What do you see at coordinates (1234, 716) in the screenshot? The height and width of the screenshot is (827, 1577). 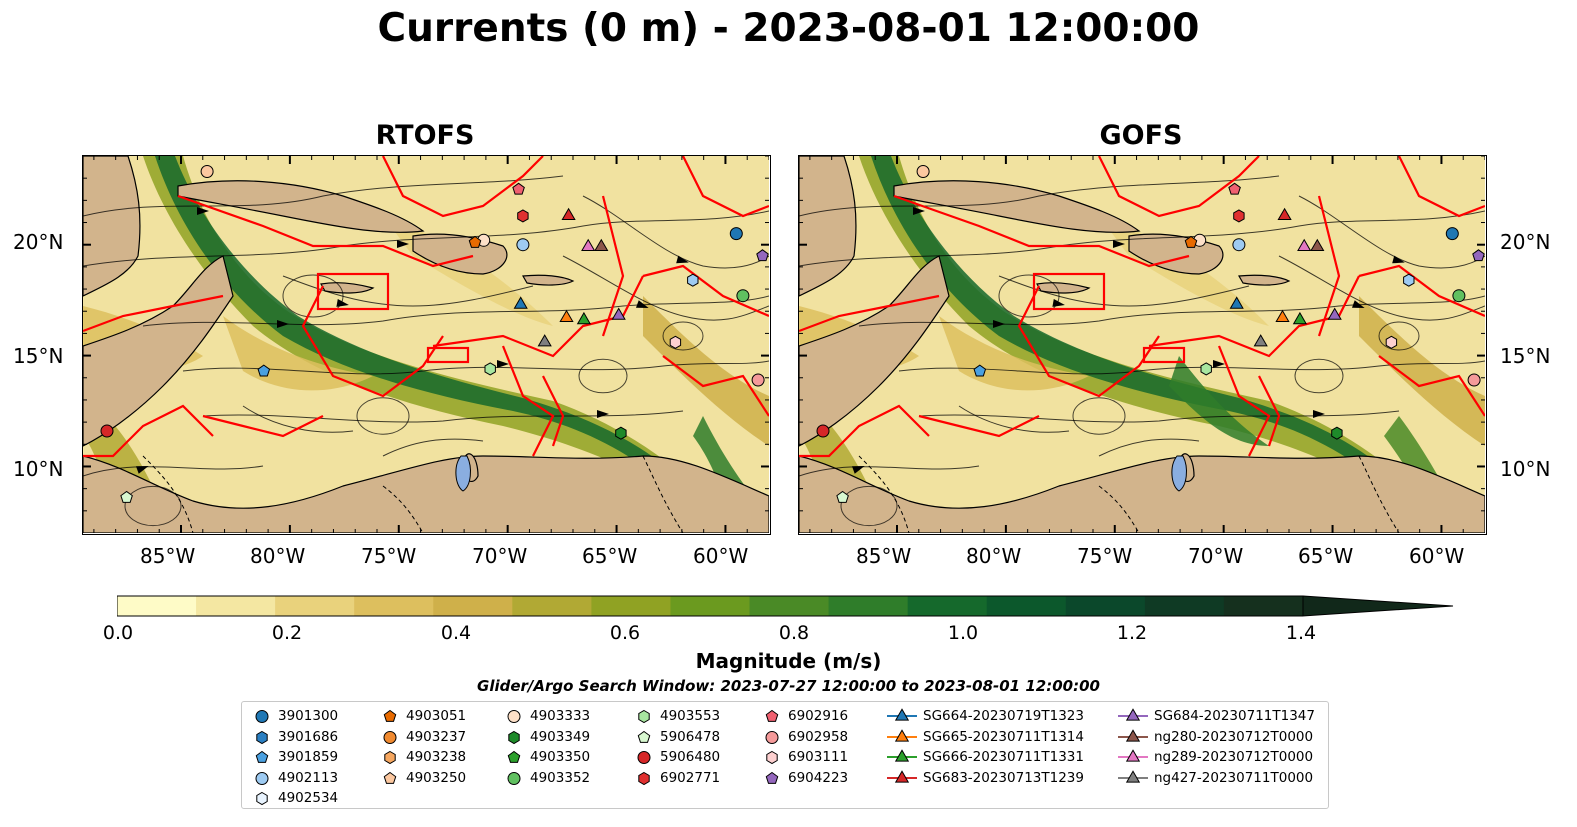 I see `legend-label: SG684-20230711T1347` at bounding box center [1234, 716].